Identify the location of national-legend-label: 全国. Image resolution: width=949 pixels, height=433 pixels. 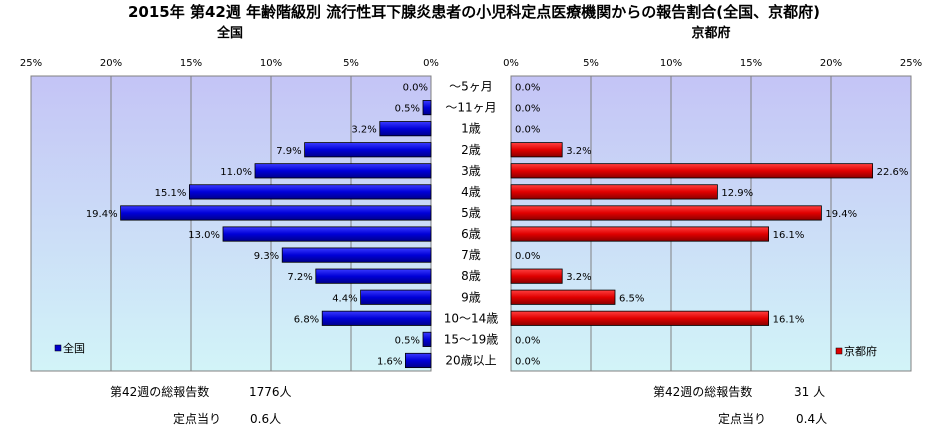
(74, 348).